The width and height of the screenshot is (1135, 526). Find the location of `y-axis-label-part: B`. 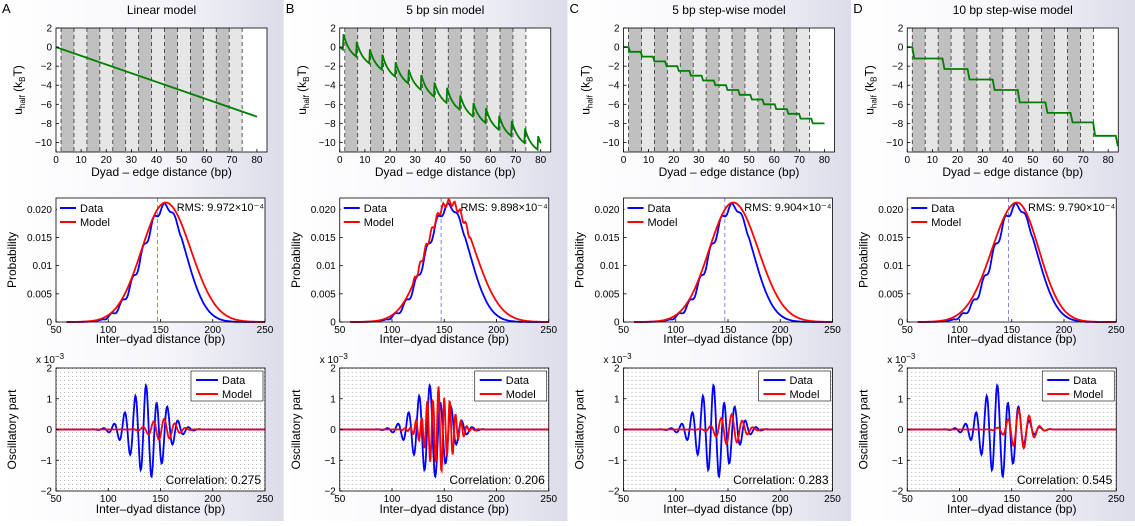

y-axis-label-part: B is located at coordinates (22, 79).